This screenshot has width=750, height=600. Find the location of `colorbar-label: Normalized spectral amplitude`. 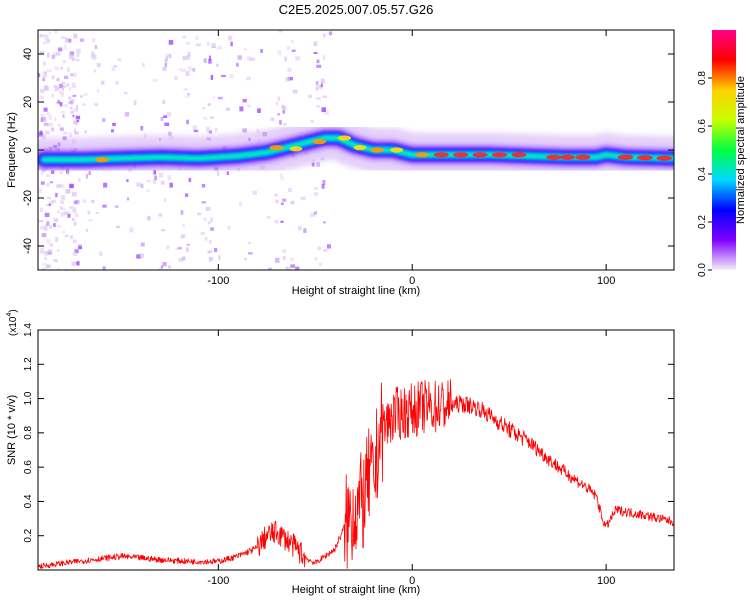

colorbar-label: Normalized spectral amplitude is located at coordinates (741, 150).